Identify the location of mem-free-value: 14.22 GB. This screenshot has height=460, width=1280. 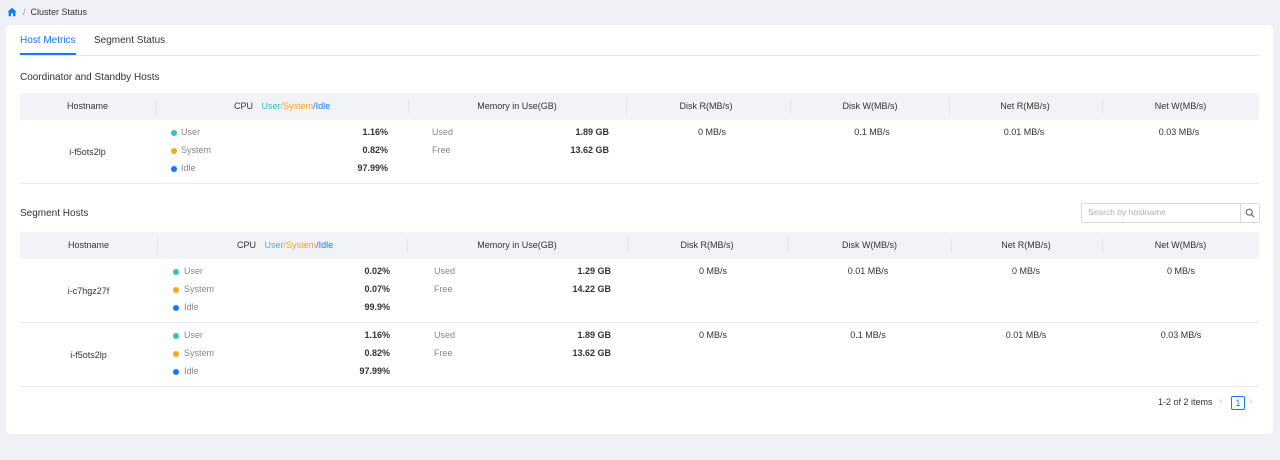
(591, 289).